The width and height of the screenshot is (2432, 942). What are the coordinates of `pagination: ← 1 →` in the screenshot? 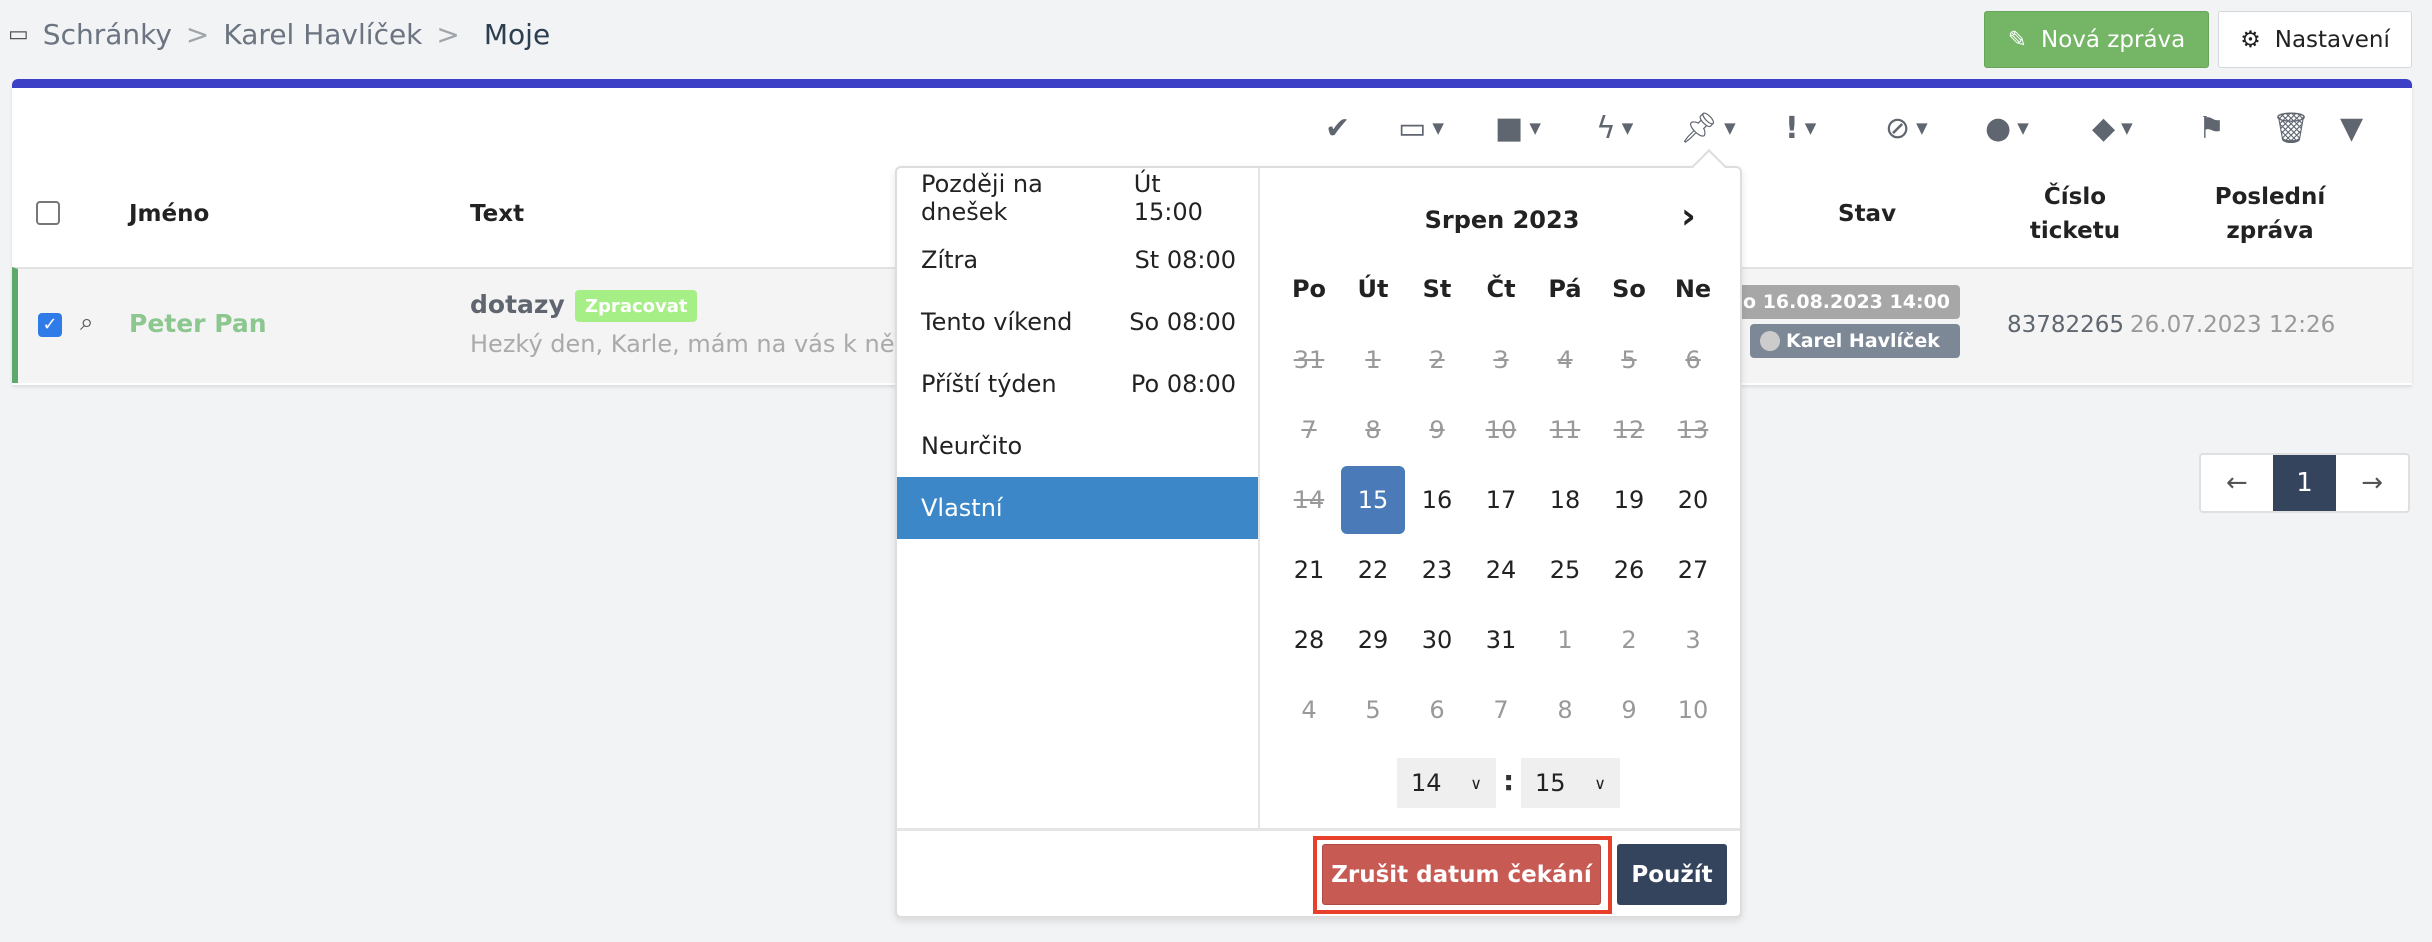 It's located at (2304, 483).